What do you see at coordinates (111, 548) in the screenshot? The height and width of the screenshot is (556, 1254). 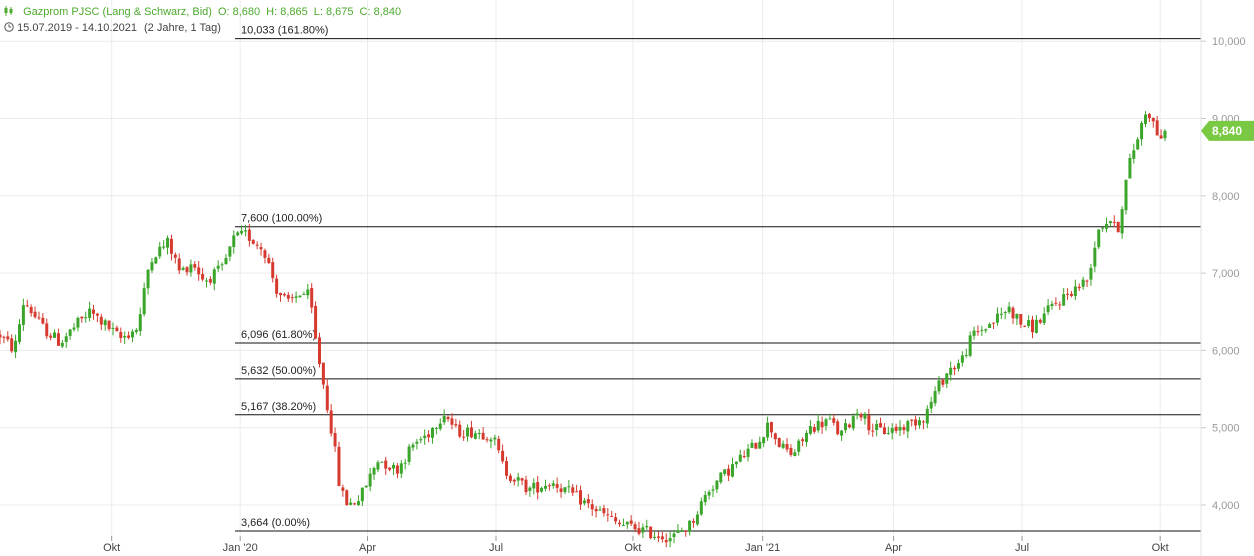 I see `x-tick-label: Okt` at bounding box center [111, 548].